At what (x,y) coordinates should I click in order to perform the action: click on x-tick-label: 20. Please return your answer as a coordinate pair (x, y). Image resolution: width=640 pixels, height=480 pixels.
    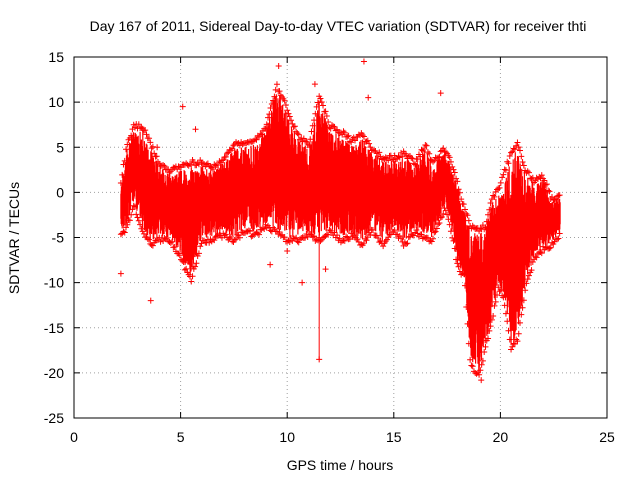
    Looking at the image, I should click on (501, 437).